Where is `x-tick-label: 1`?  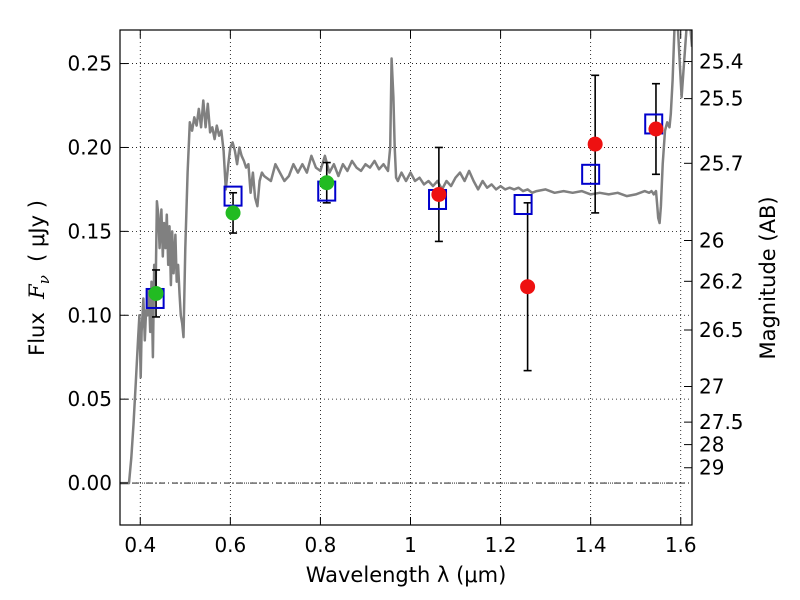
x-tick-label: 1 is located at coordinates (410, 545).